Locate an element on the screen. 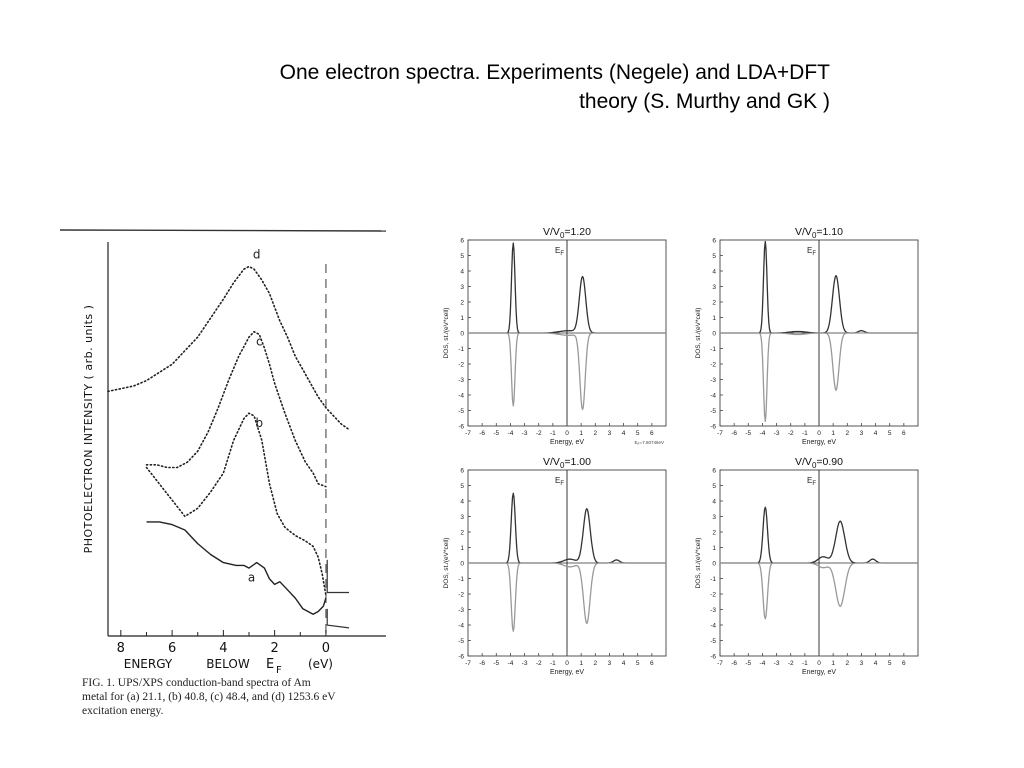  edge-step-upper is located at coordinates (337, 576).